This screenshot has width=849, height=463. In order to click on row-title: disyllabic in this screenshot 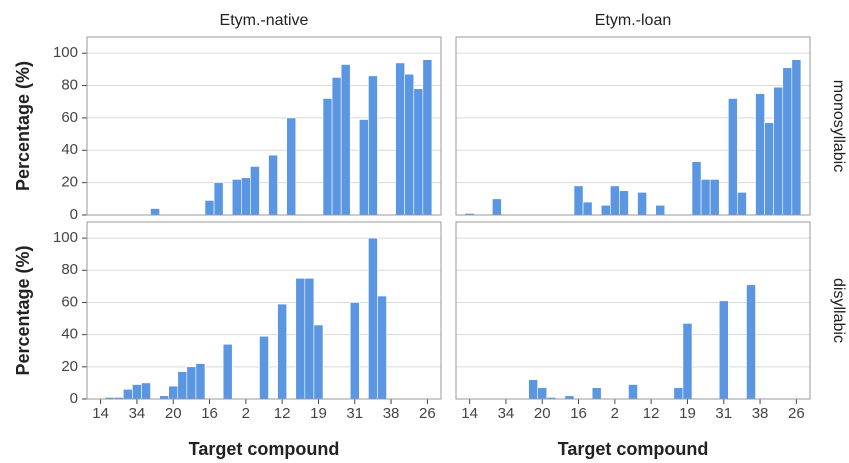, I will do `click(838, 310)`.